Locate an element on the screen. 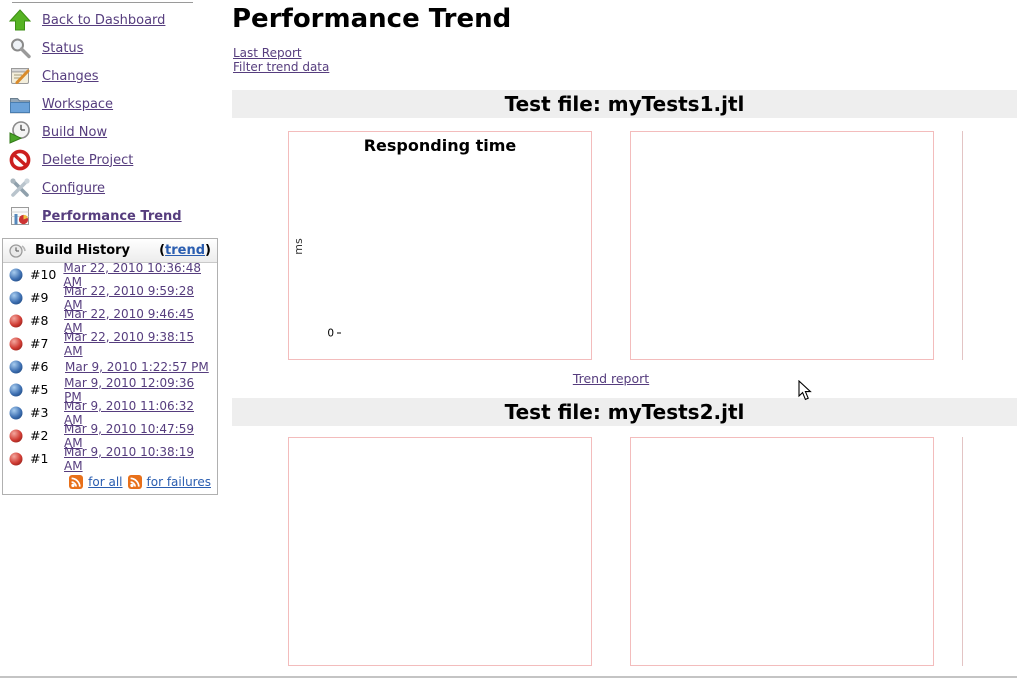 Image resolution: width=1017 pixels, height=684 pixels. build-history-row: #2 Mar 9, 2010 10:47:59 AM is located at coordinates (110, 435).